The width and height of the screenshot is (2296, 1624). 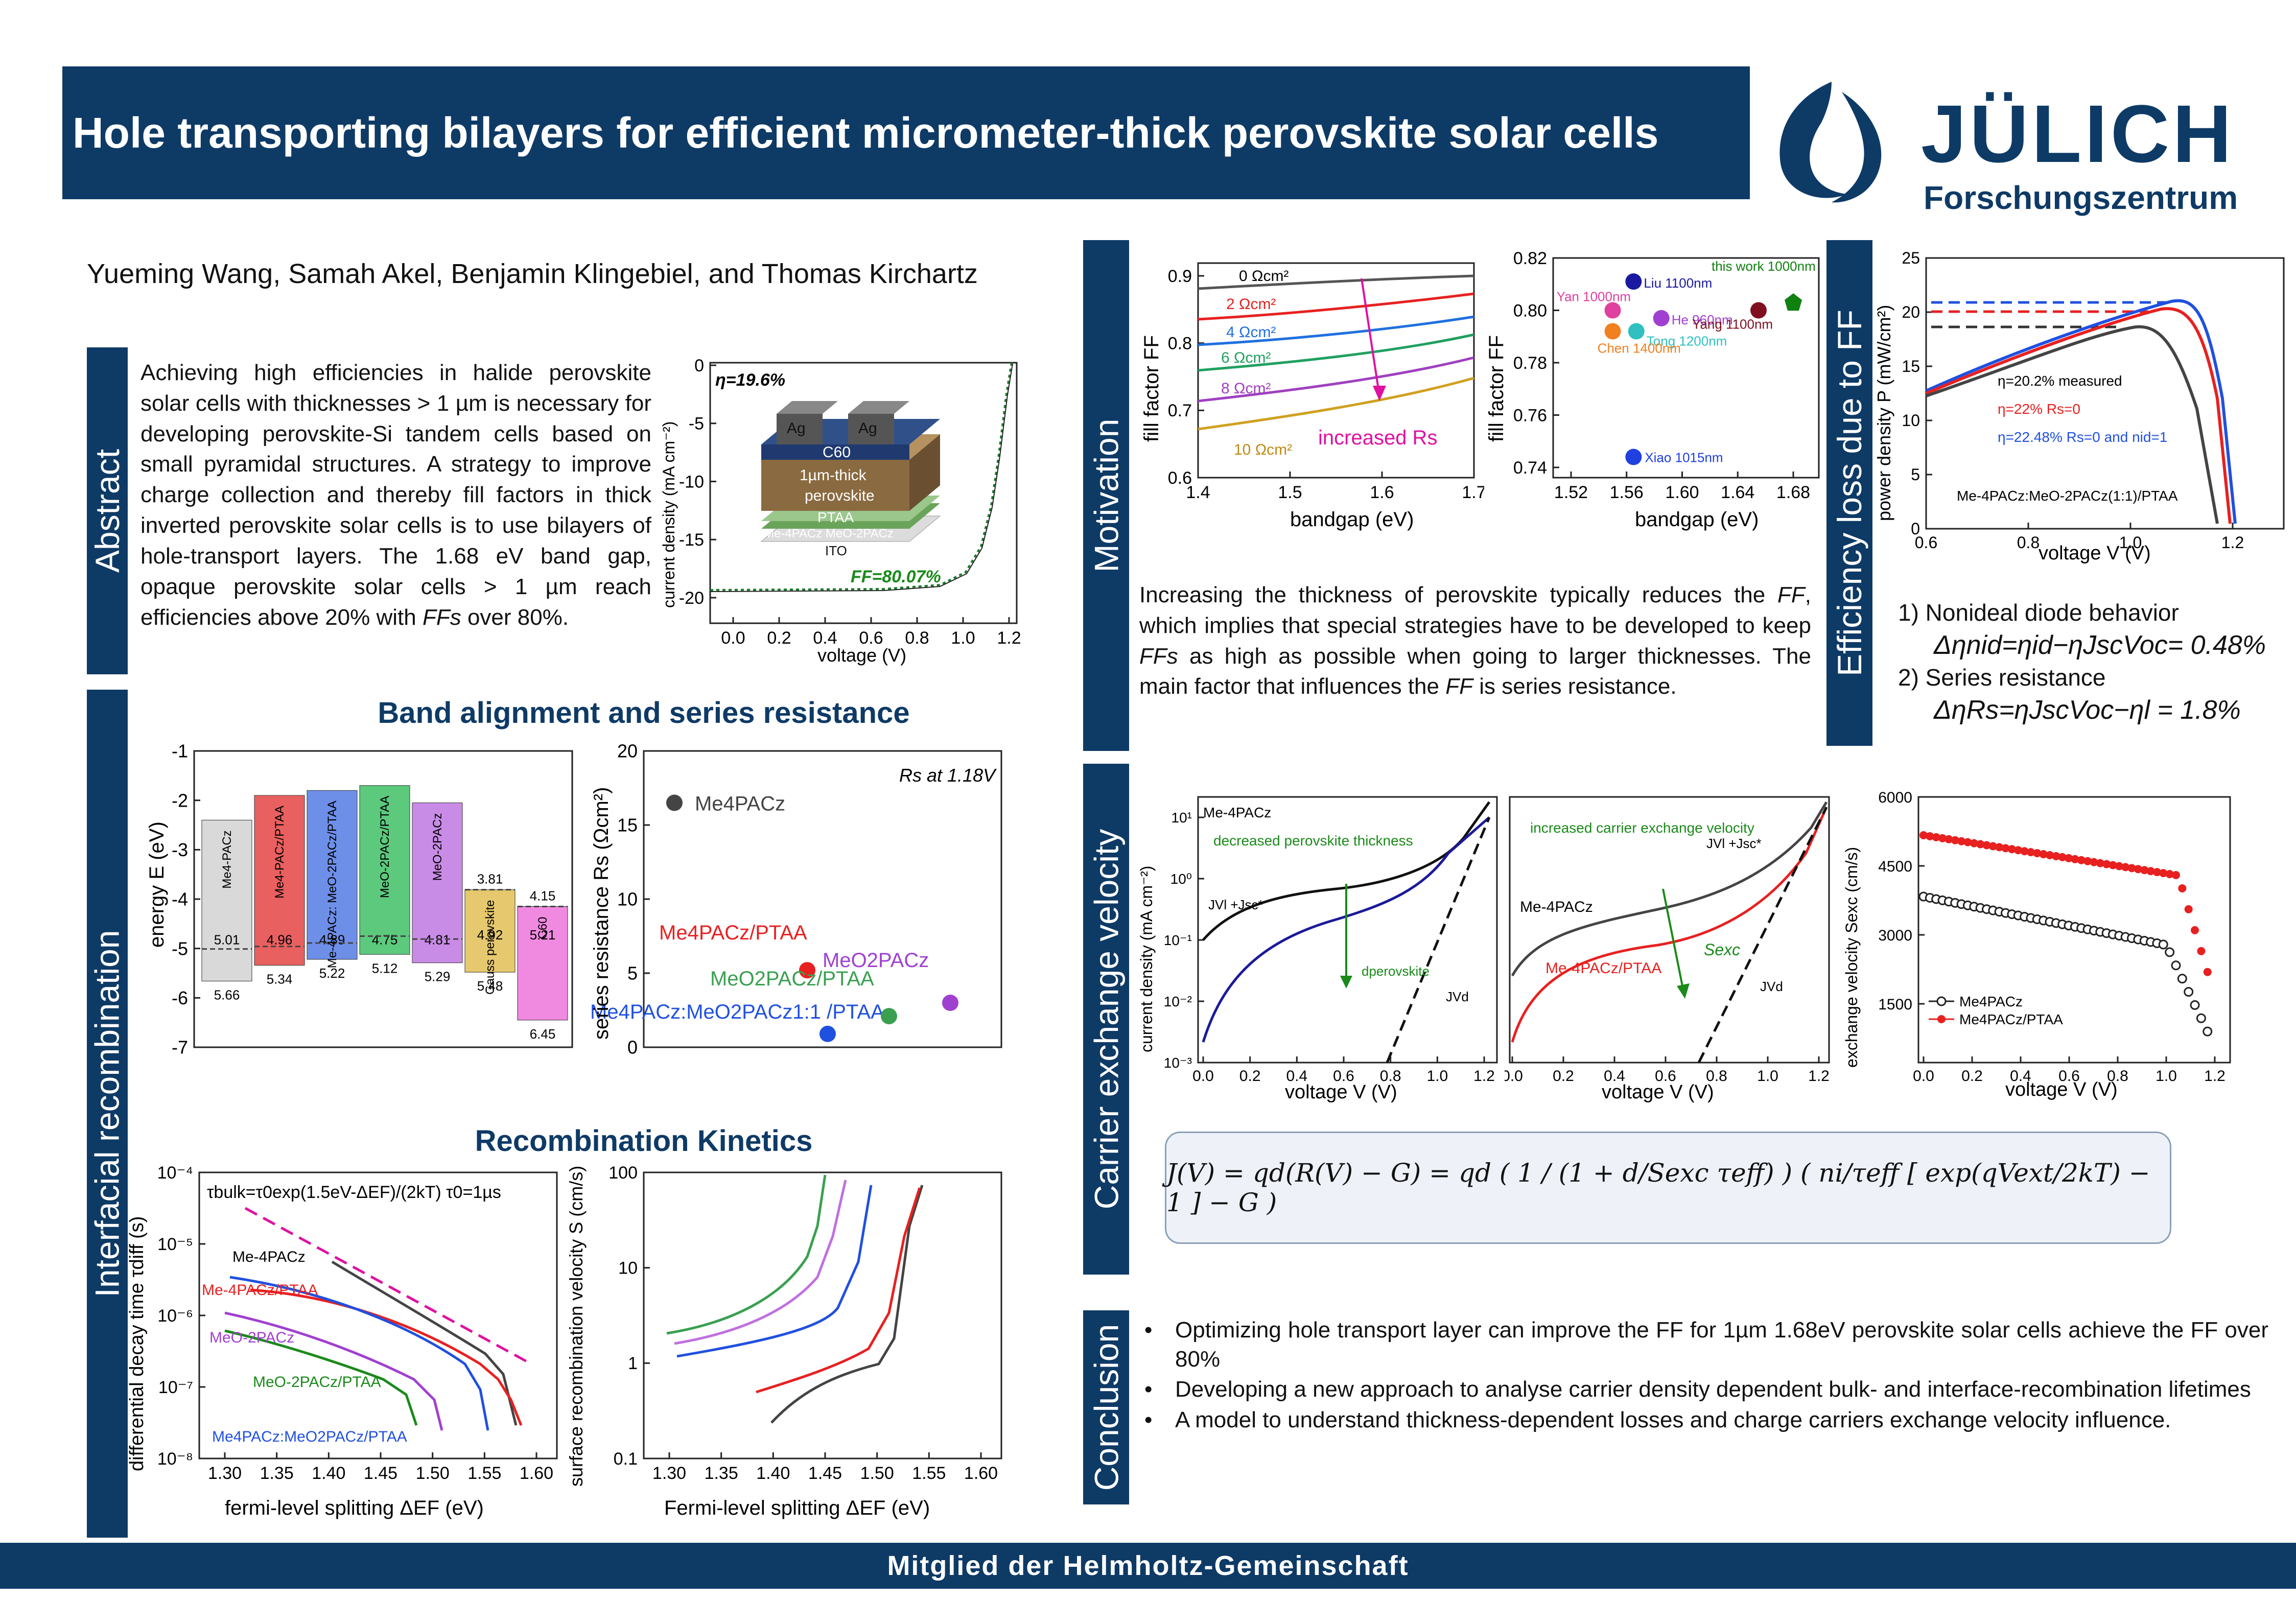 What do you see at coordinates (180, 849) in the screenshot?
I see `band-ytick: -3` at bounding box center [180, 849].